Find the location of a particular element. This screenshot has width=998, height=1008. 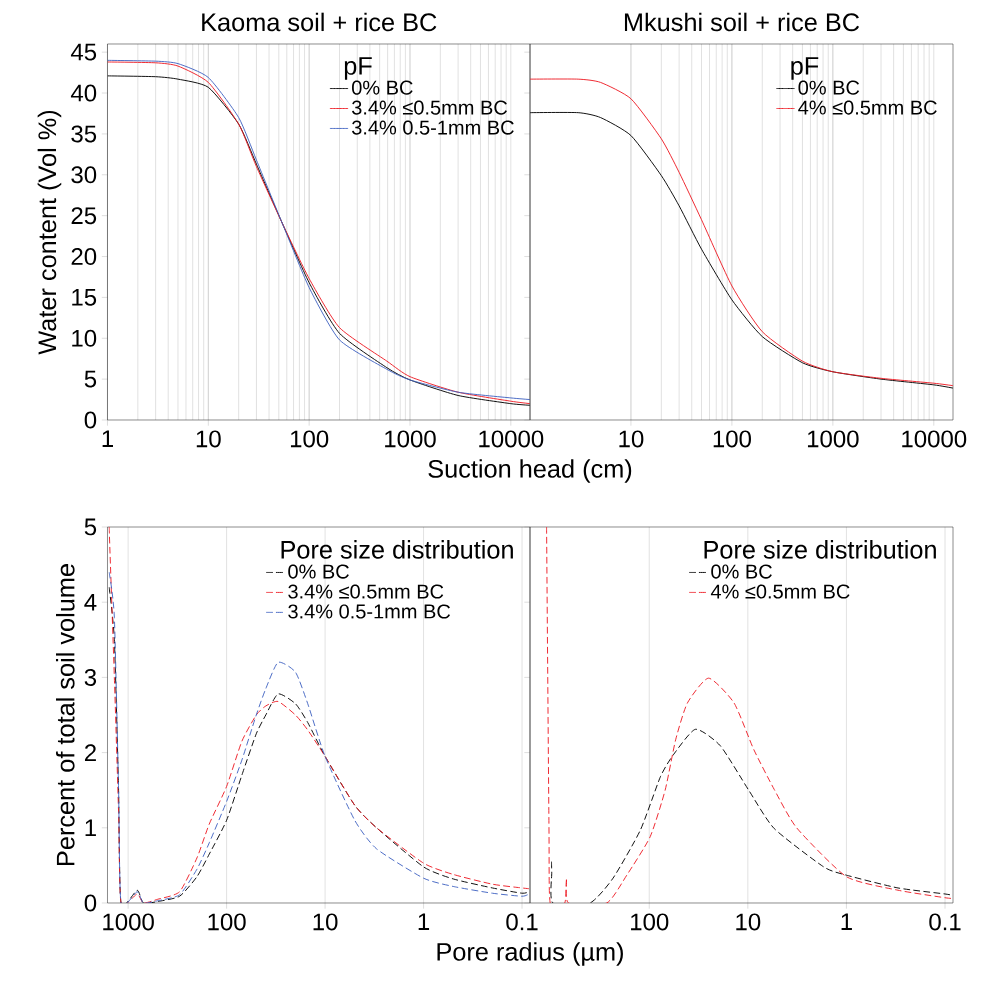

x-axis-title: Pore radius (µm) is located at coordinates (530, 954).